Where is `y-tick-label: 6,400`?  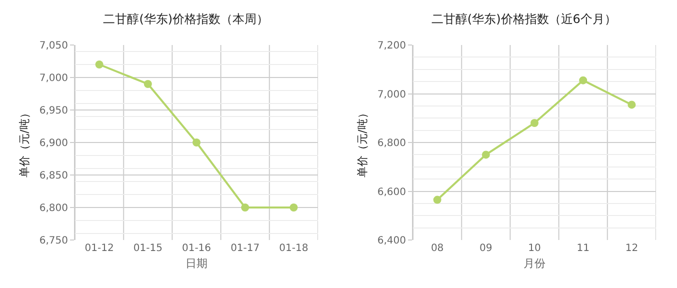 y-tick-label: 6,400 is located at coordinates (391, 241).